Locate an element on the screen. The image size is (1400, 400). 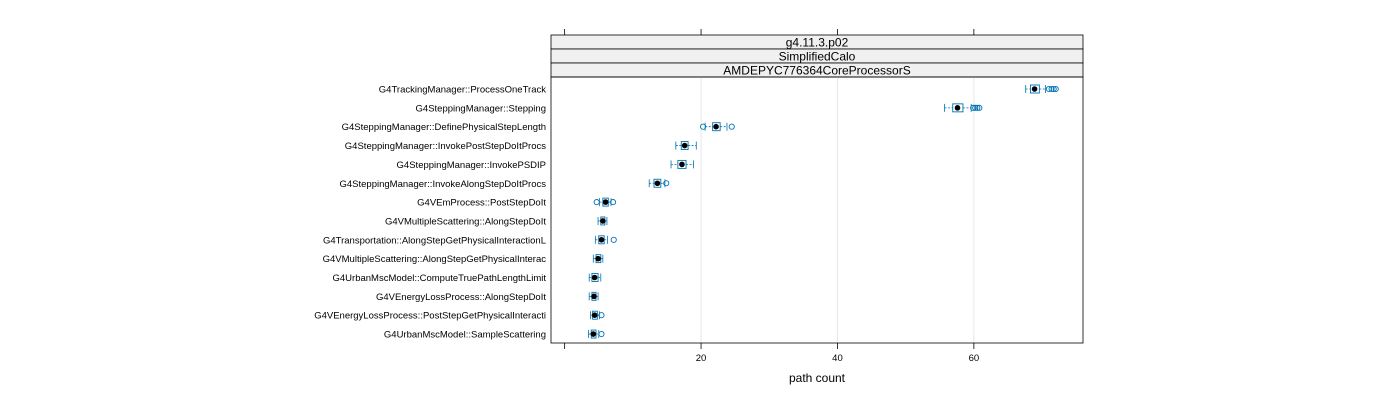
category-label: G4VMultipleScattering::AlongStepDoIt is located at coordinates (465, 221).